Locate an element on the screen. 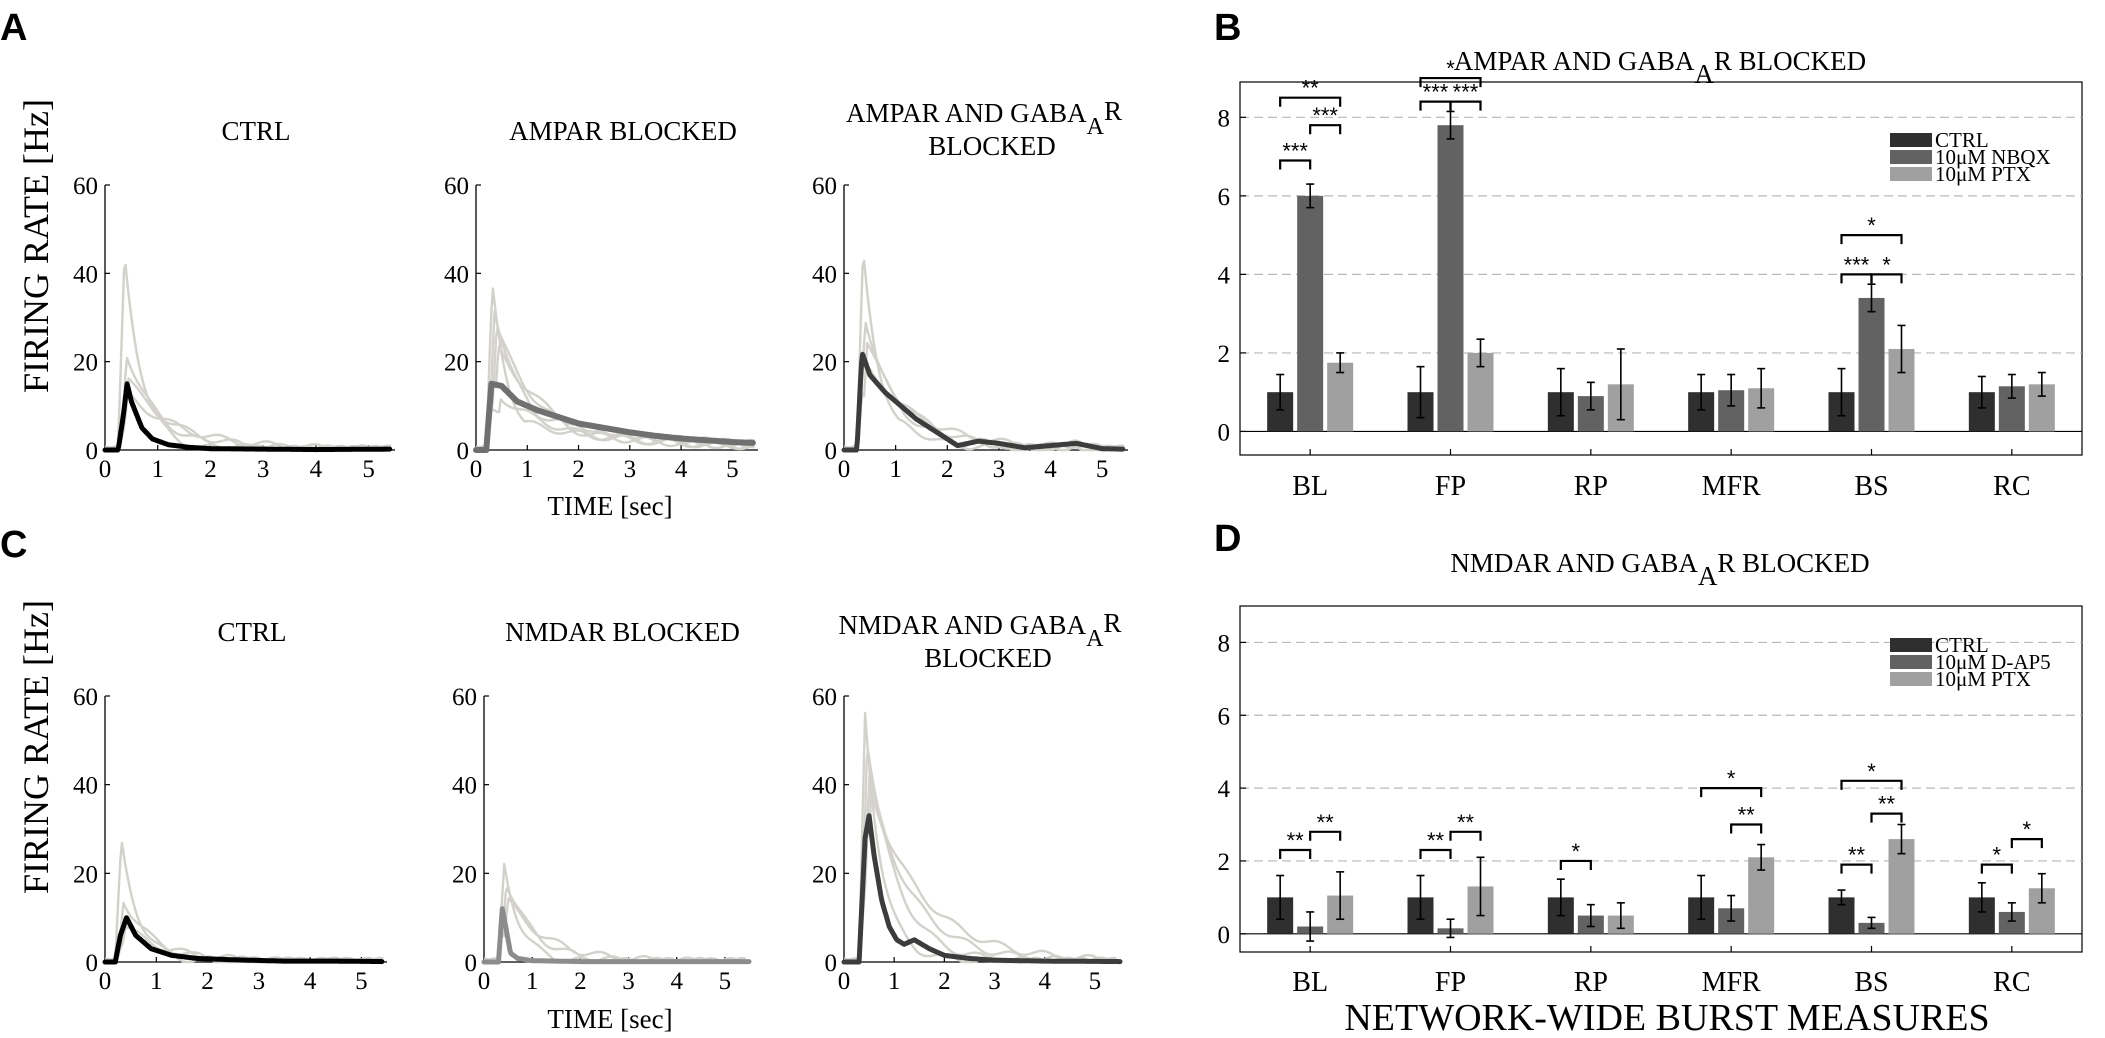 The image size is (2105, 1038). chart-title-part: NMDAR AND GABA is located at coordinates (1574, 563).